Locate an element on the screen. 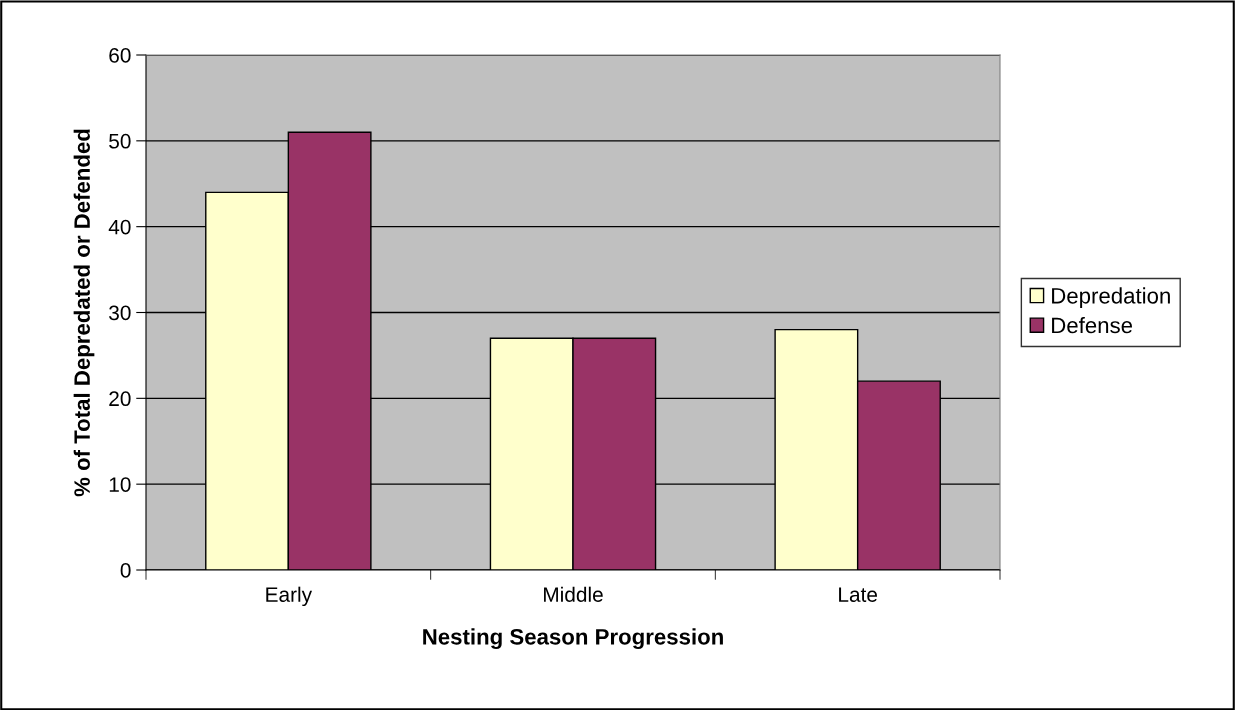 Image resolution: width=1235 pixels, height=710 pixels. x-tick-label: Late is located at coordinates (858, 594).